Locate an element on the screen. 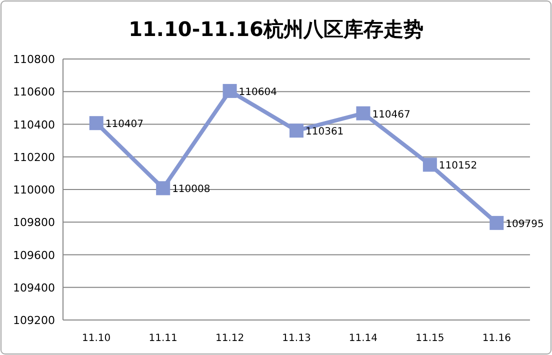 The height and width of the screenshot is (355, 552). y-tick-label: 109200 is located at coordinates (34, 320).